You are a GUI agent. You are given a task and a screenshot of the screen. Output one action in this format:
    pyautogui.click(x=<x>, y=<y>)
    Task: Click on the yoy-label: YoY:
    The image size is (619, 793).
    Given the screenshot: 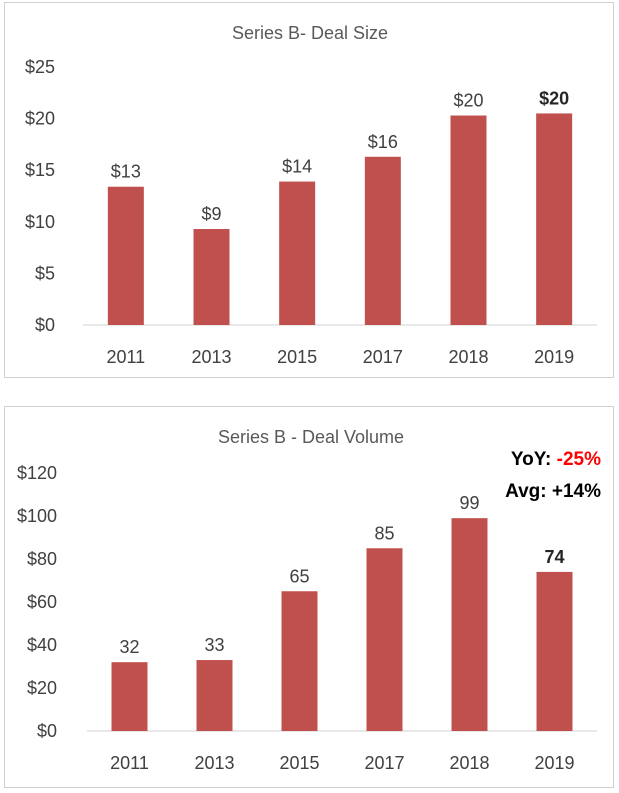 What is the action you would take?
    pyautogui.click(x=534, y=459)
    